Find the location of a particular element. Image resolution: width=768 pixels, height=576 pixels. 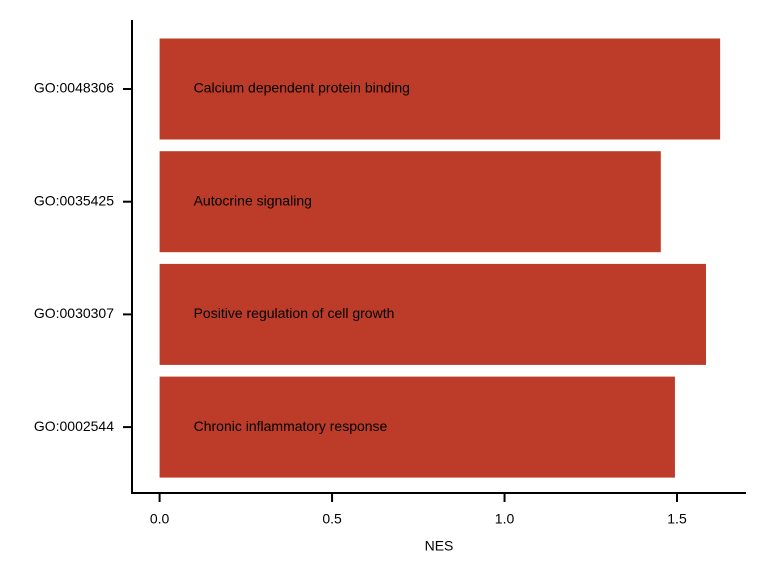

x-tick-label: 1.0 is located at coordinates (505, 519).